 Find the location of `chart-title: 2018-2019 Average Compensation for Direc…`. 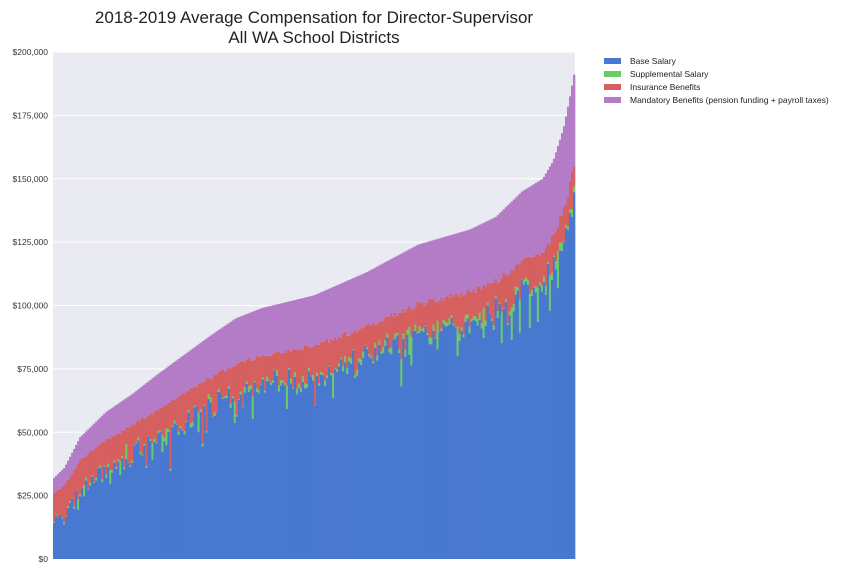

chart-title: 2018-2019 Average Compensation for Direc… is located at coordinates (314, 28).